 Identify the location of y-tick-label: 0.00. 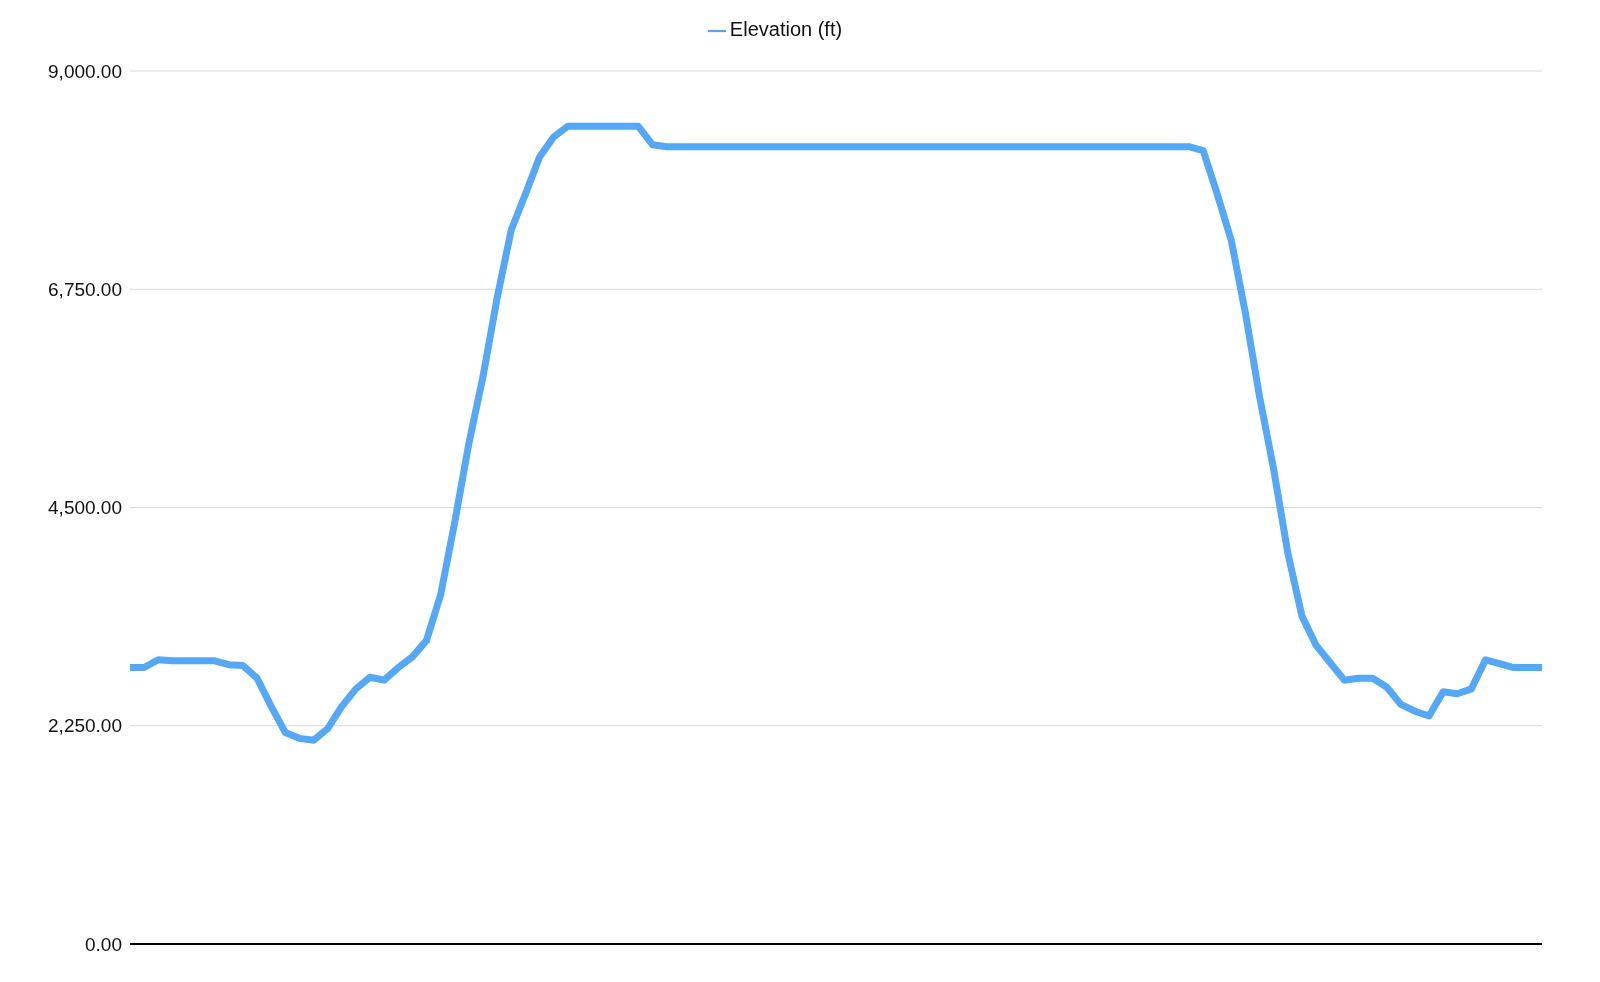
(103, 944).